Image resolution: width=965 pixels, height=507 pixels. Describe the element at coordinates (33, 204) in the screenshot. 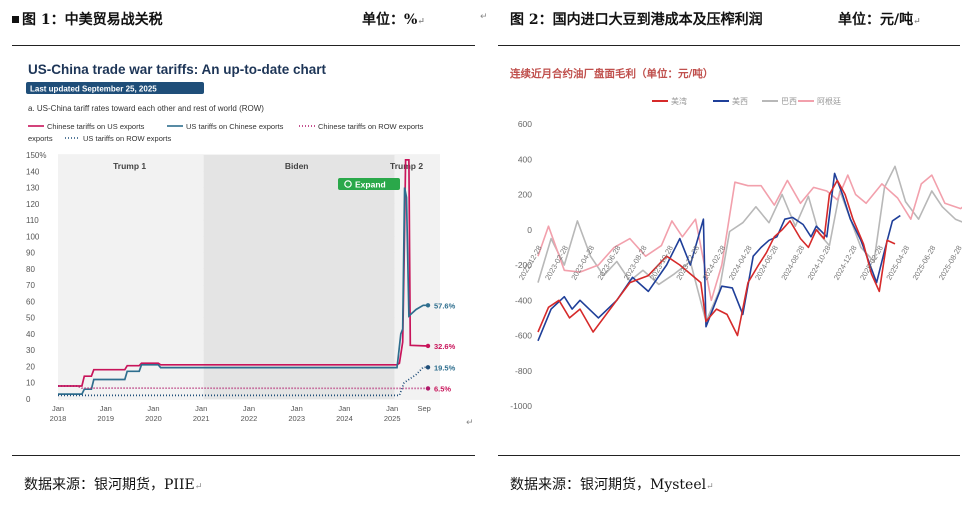

I see `y-tick-label: 120` at that location.